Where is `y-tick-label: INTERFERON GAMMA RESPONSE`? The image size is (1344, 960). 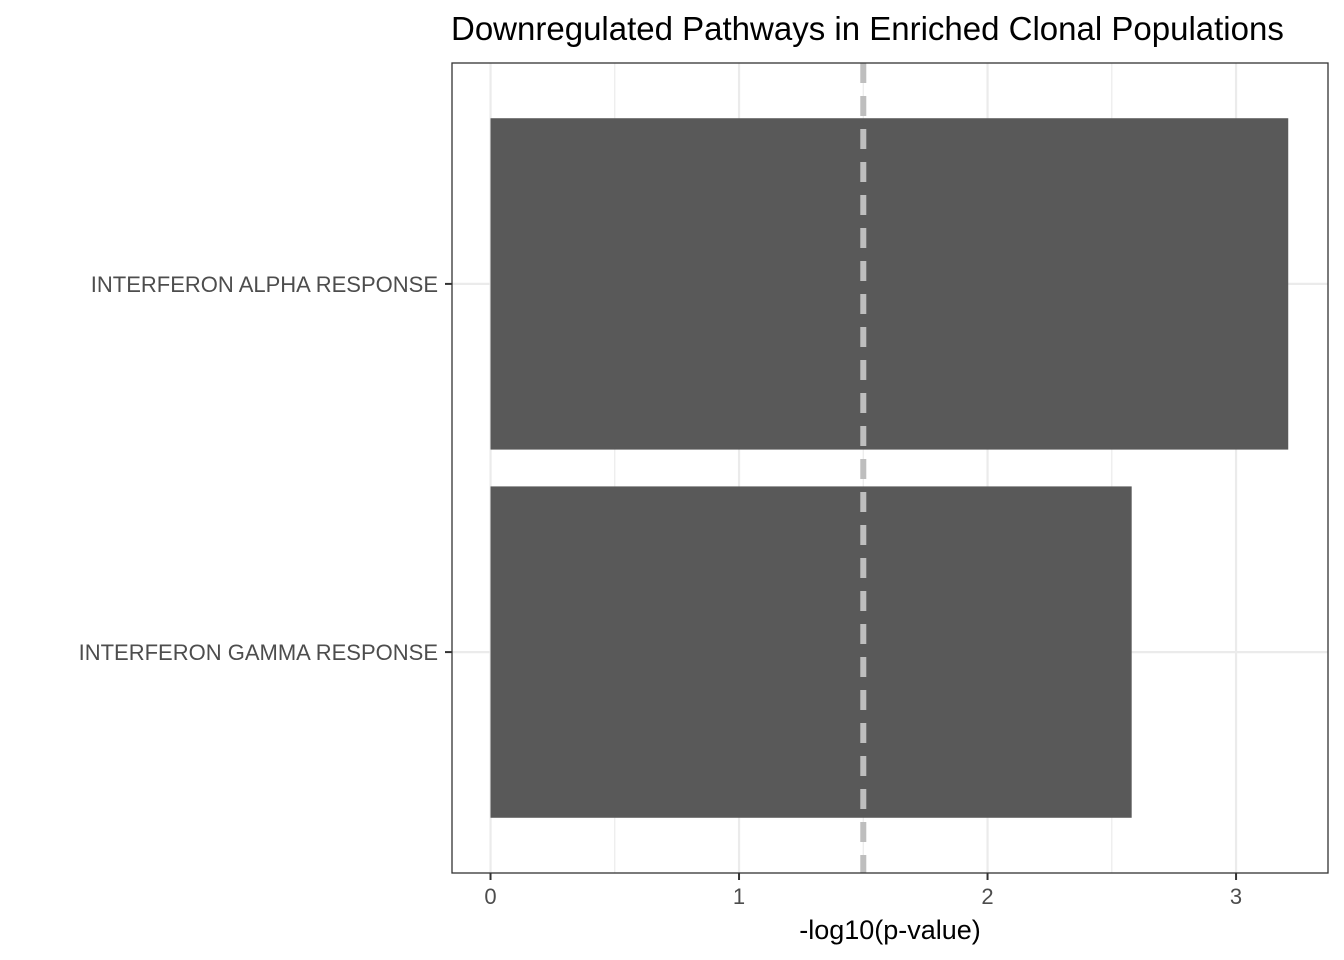 y-tick-label: INTERFERON GAMMA RESPONSE is located at coordinates (258, 652).